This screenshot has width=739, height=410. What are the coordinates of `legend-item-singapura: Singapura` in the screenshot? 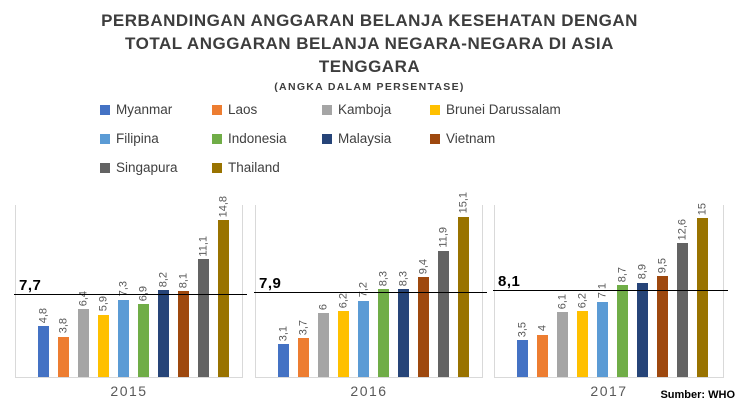 It's located at (156, 167).